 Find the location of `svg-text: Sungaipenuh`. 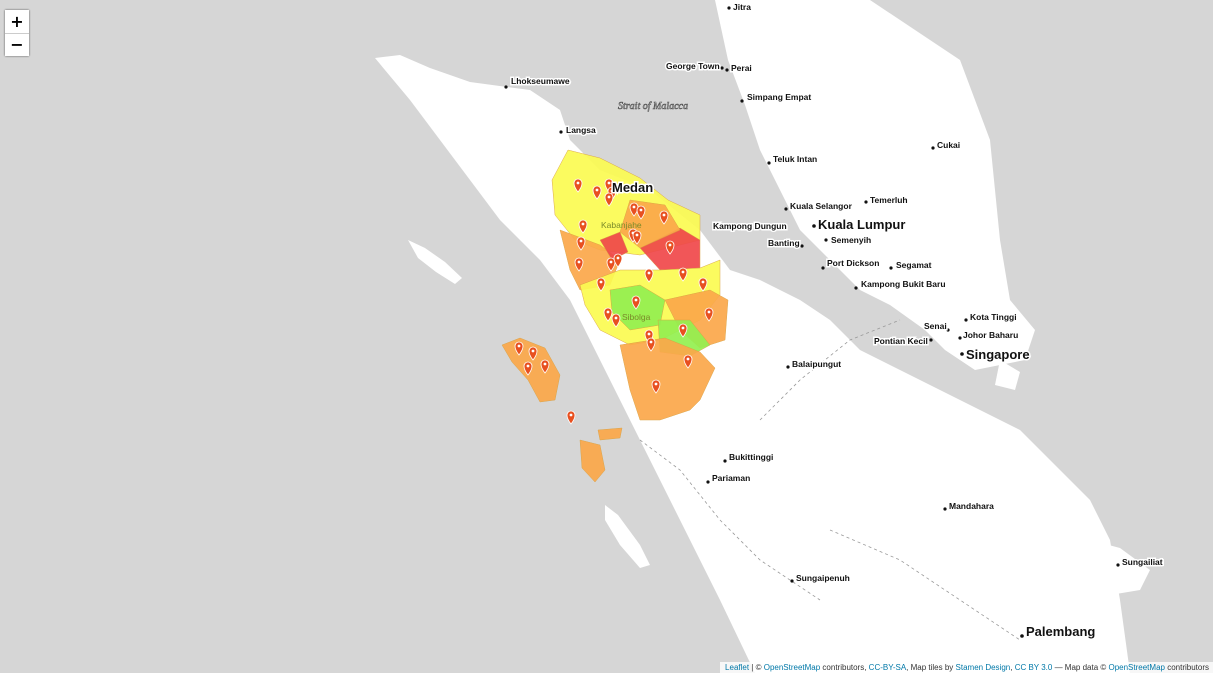

svg-text: Sungaipenuh is located at coordinates (823, 578).